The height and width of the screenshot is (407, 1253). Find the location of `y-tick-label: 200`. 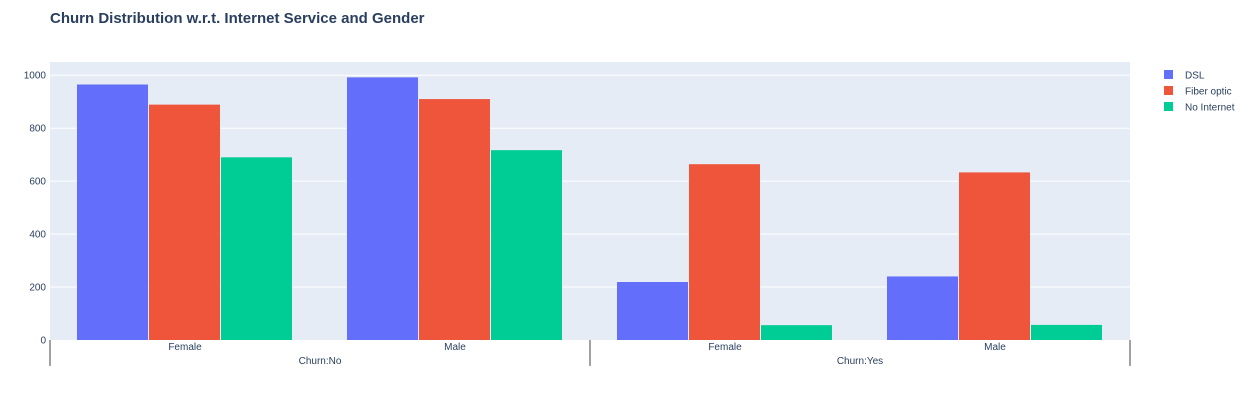

y-tick-label: 200 is located at coordinates (37, 288).